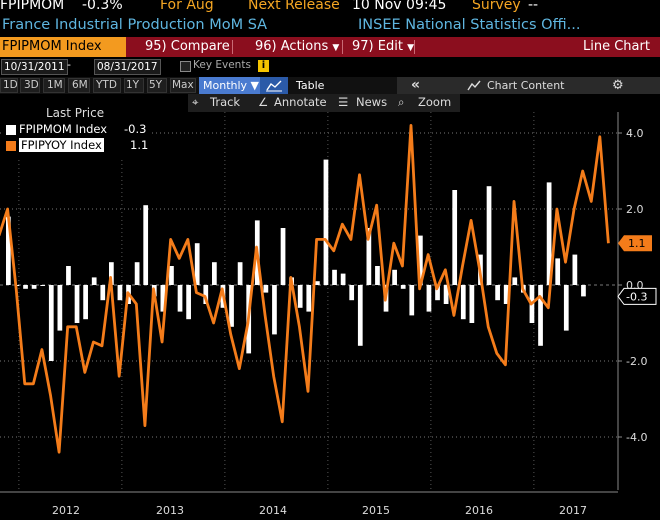 The image size is (660, 520). I want to click on collapse-icon: «, so click(416, 85).